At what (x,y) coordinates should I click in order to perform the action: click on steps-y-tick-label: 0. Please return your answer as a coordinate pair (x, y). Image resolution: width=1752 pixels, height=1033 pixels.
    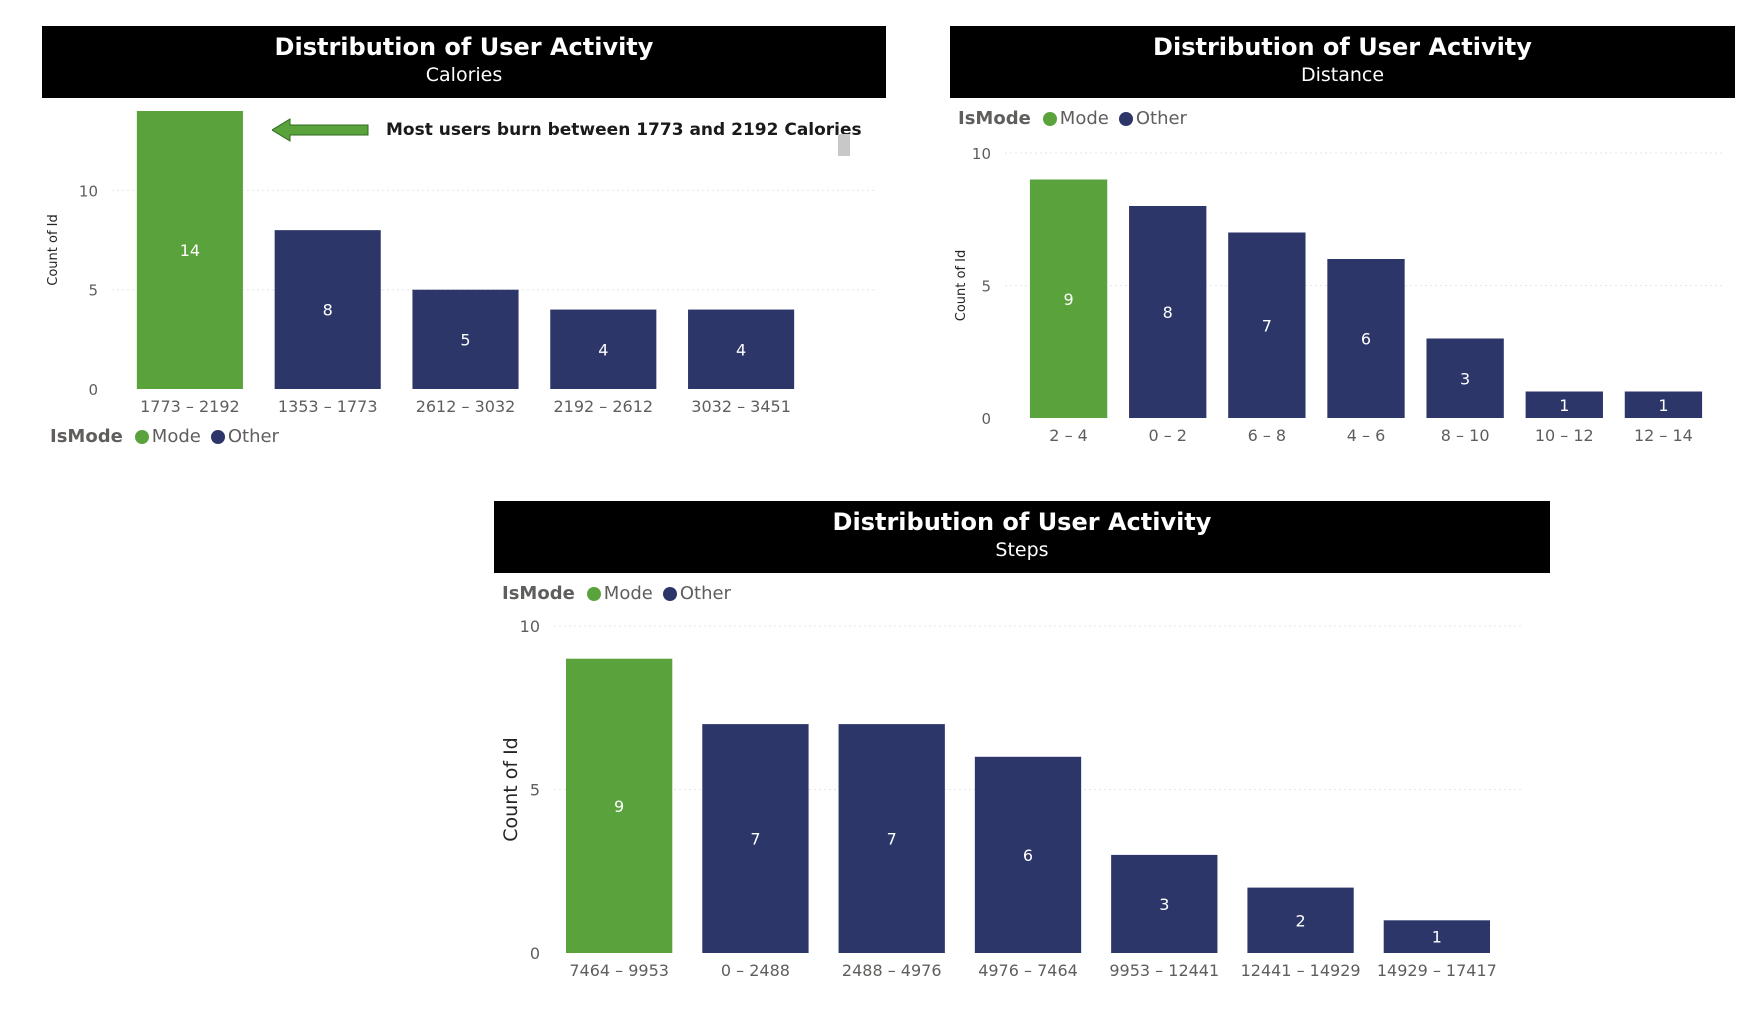
    Looking at the image, I should click on (535, 953).